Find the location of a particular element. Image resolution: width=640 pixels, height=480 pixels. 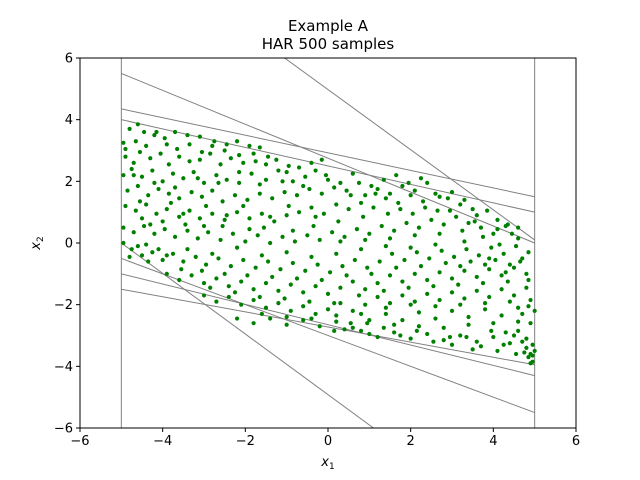

y-axis-ticks: −6 −4 −2 0 2 4 6 is located at coordinates (67, 244).